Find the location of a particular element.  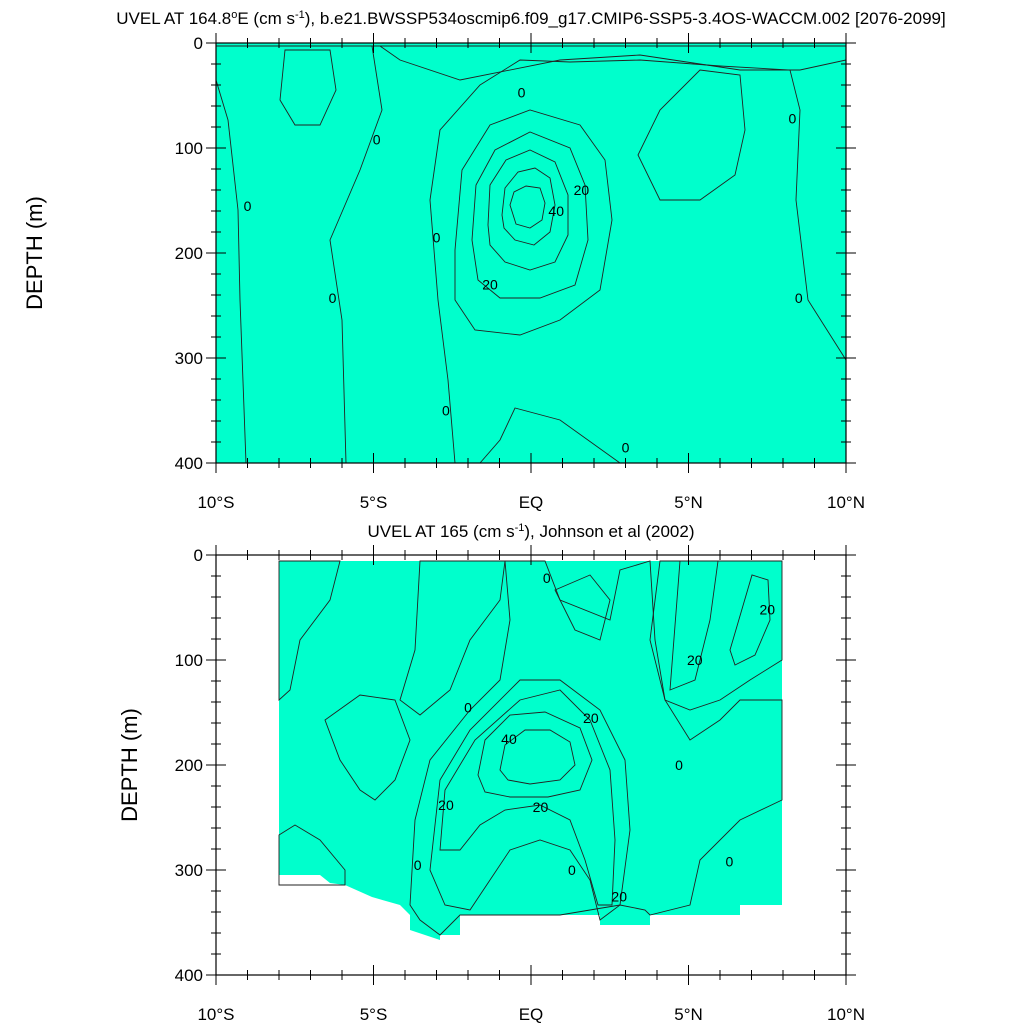

fill-band-green-west is located at coordinates (299, 254).